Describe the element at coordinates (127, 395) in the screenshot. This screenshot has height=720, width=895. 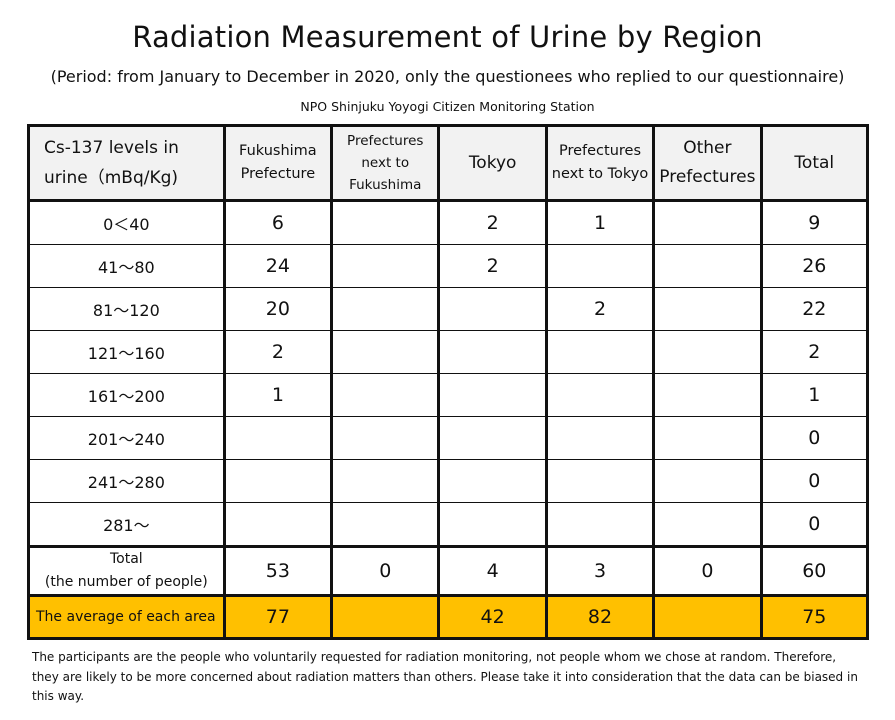
I see `range-cell: 161～200` at that location.